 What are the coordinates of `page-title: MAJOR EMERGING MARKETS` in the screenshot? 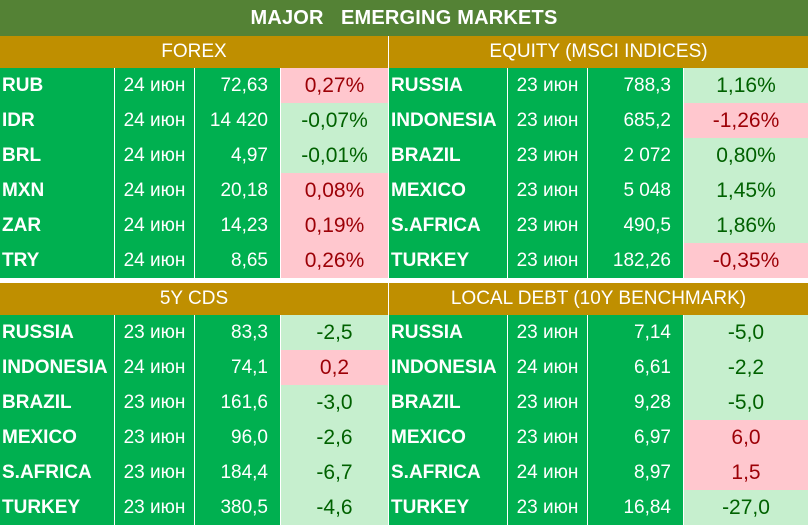 It's located at (404, 18).